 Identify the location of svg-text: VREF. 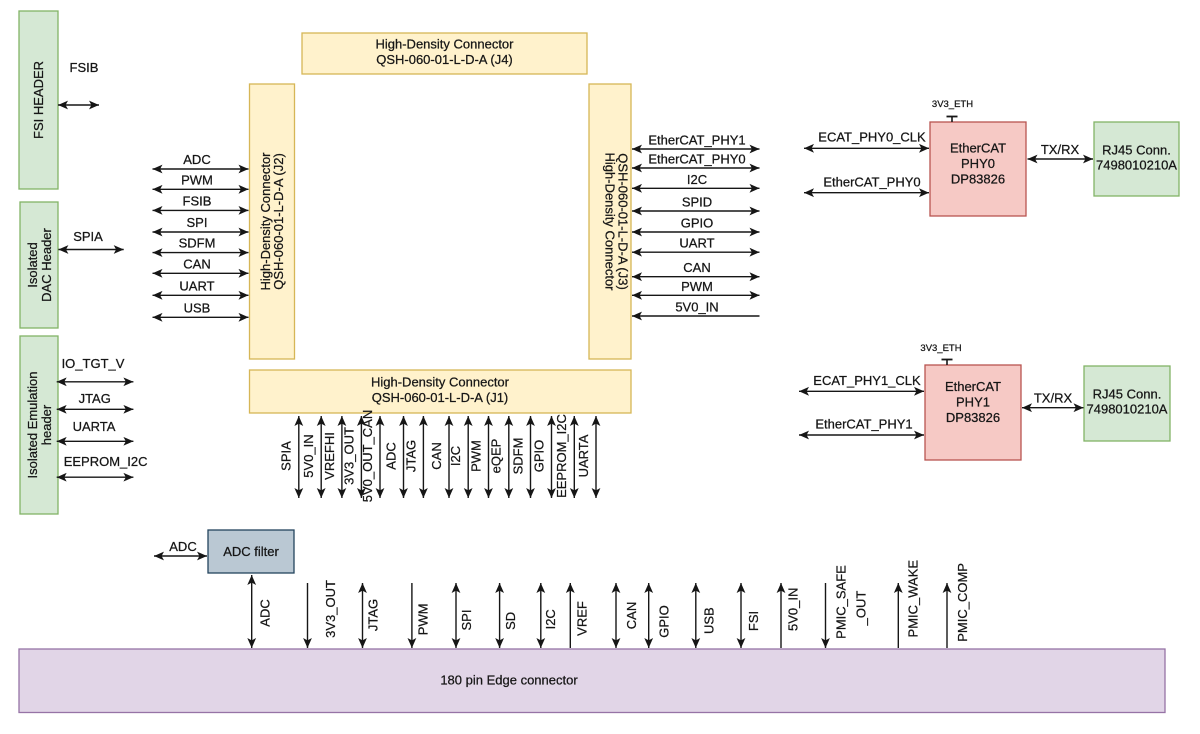
(582, 618).